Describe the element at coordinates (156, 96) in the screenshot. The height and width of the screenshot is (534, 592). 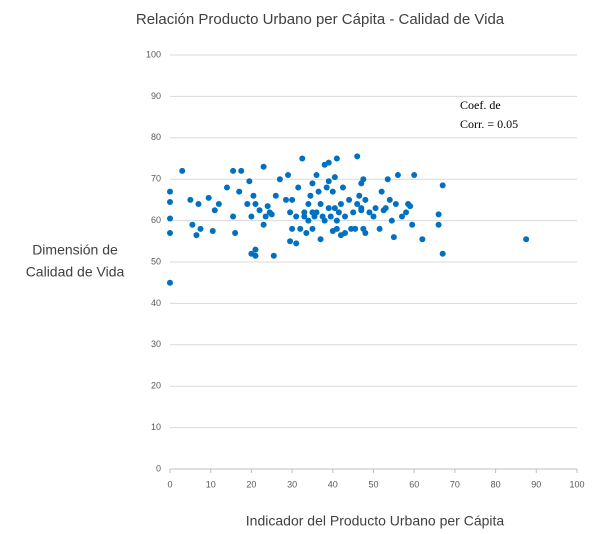
I see `y-tick-label: 90` at that location.